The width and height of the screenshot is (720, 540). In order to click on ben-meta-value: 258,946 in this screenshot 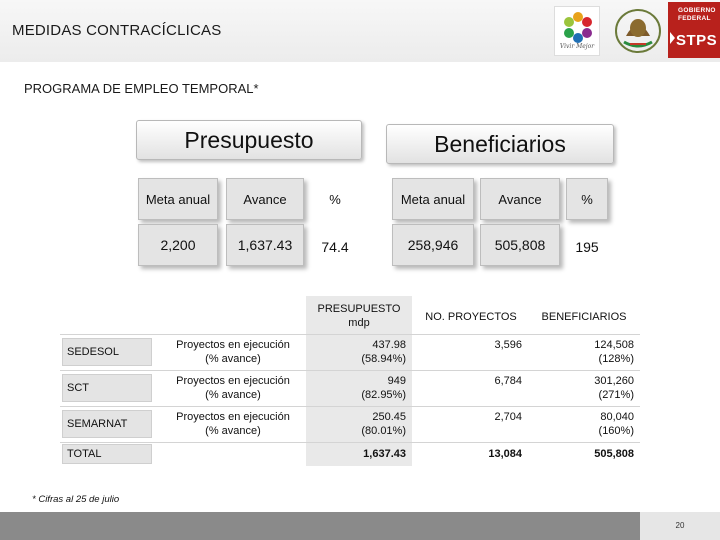, I will do `click(433, 245)`.